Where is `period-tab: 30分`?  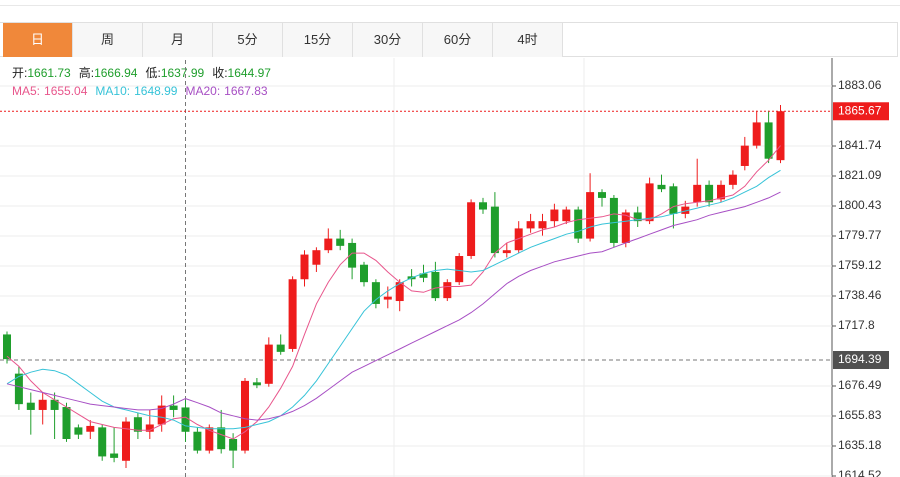 period-tab: 30分 is located at coordinates (388, 40).